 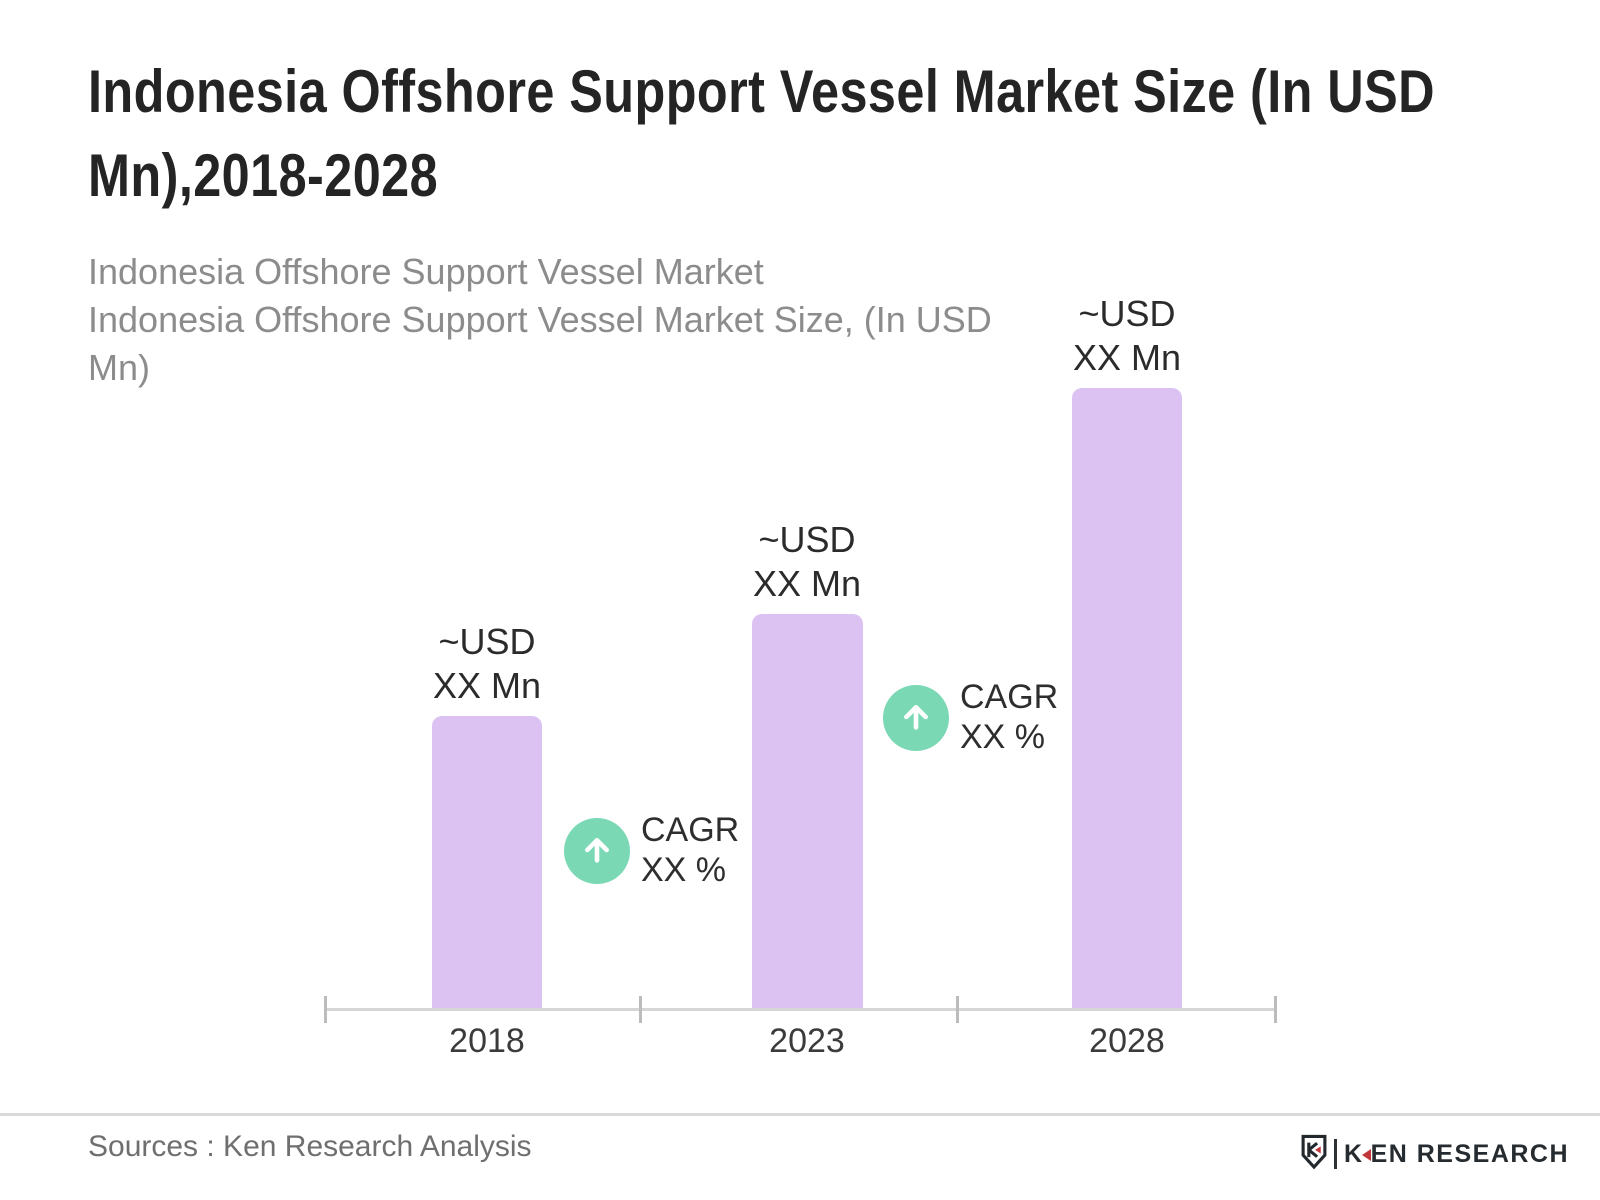 I want to click on logo-brand-first-letter: K, so click(x=1354, y=1153).